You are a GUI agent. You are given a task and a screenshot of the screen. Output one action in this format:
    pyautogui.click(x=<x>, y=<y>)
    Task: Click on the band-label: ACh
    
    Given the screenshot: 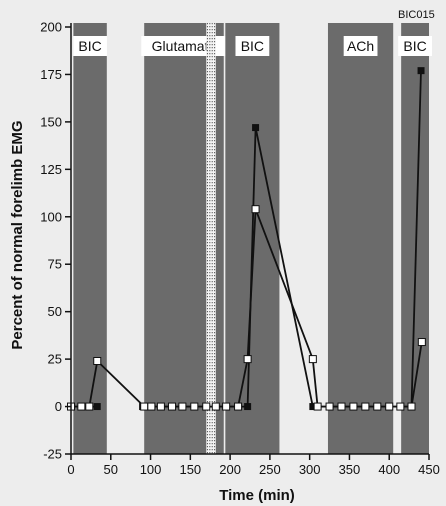 What is the action you would take?
    pyautogui.click(x=360, y=46)
    